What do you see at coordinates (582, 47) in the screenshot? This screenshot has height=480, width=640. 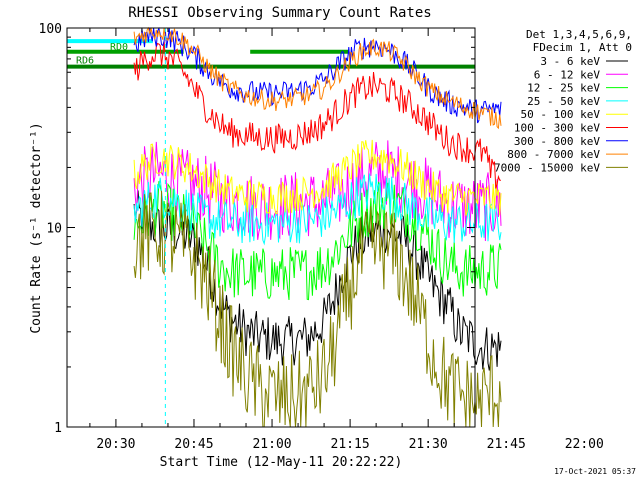 I see `legend-header-line-2: FDecim 1, Att 0` at bounding box center [582, 47].